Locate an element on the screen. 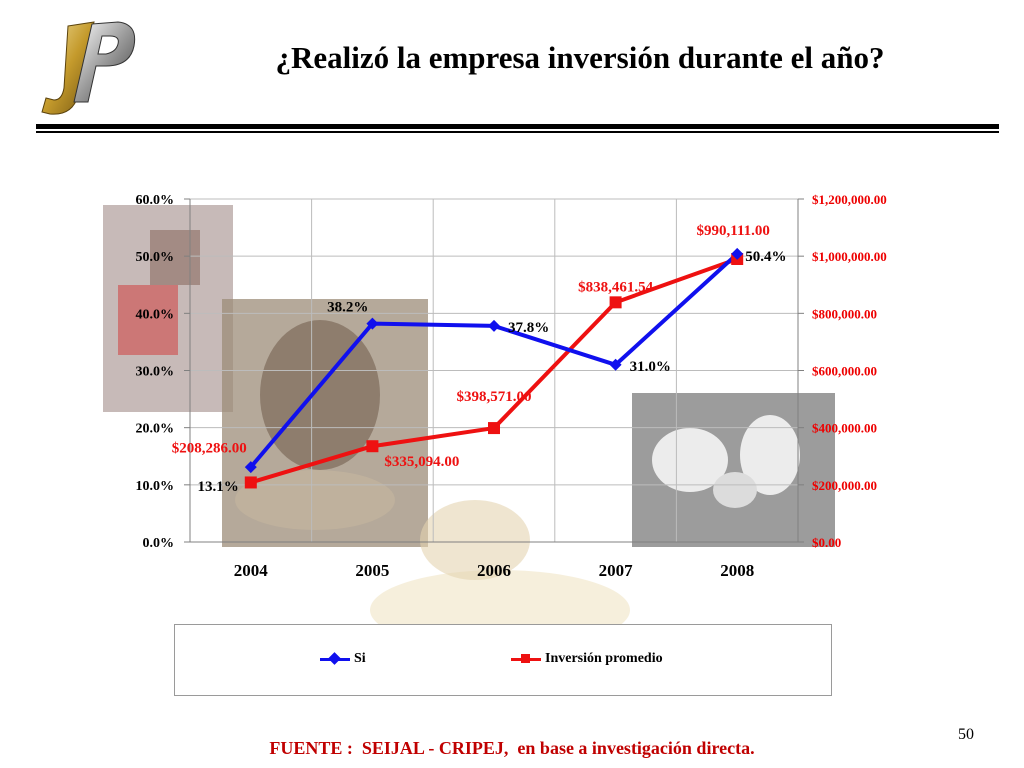 The height and width of the screenshot is (768, 1024). x-tick-label: 2006 is located at coordinates (494, 570).